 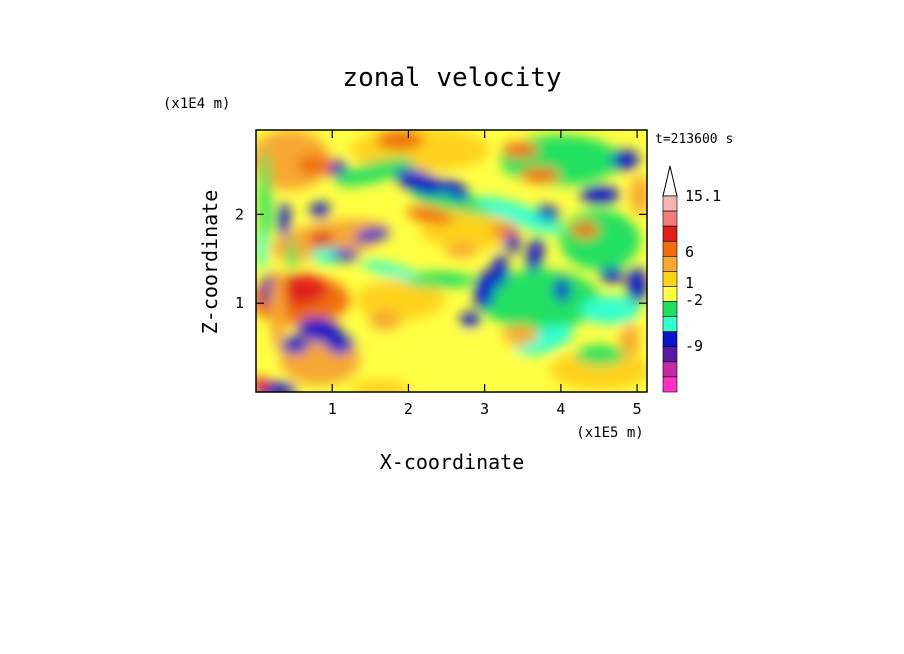 What do you see at coordinates (451, 78) in the screenshot?
I see `chart-title: zonal velocity` at bounding box center [451, 78].